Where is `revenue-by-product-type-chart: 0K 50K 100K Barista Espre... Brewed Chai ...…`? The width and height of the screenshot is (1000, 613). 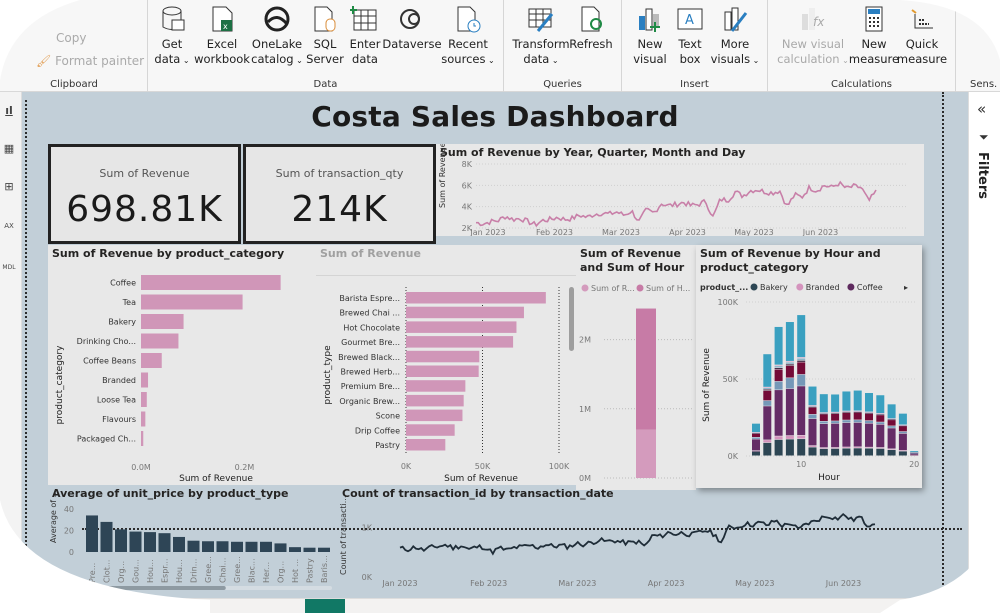
revenue-by-product-type-chart: 0K 50K 100K Barista Espre... Brewed Chai ...… is located at coordinates (446, 385).